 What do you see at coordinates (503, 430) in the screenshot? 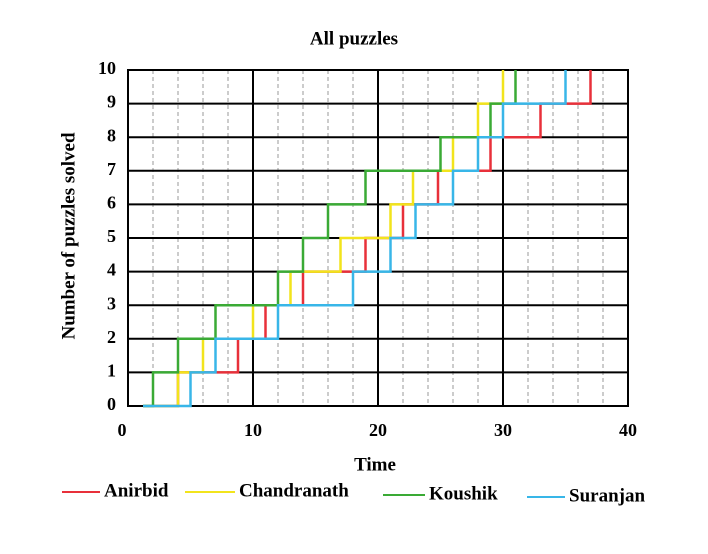
I see `x-tick-label: 30` at bounding box center [503, 430].